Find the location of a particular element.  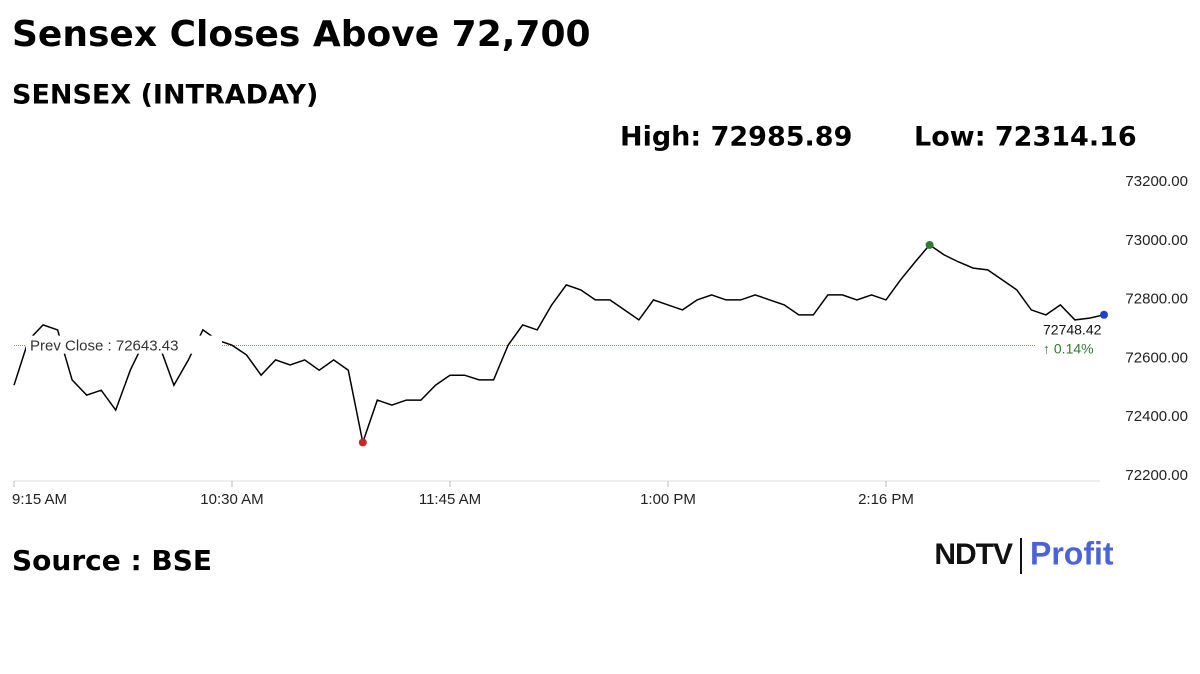

y-tick-label: 73200.00 is located at coordinates (1156, 181).